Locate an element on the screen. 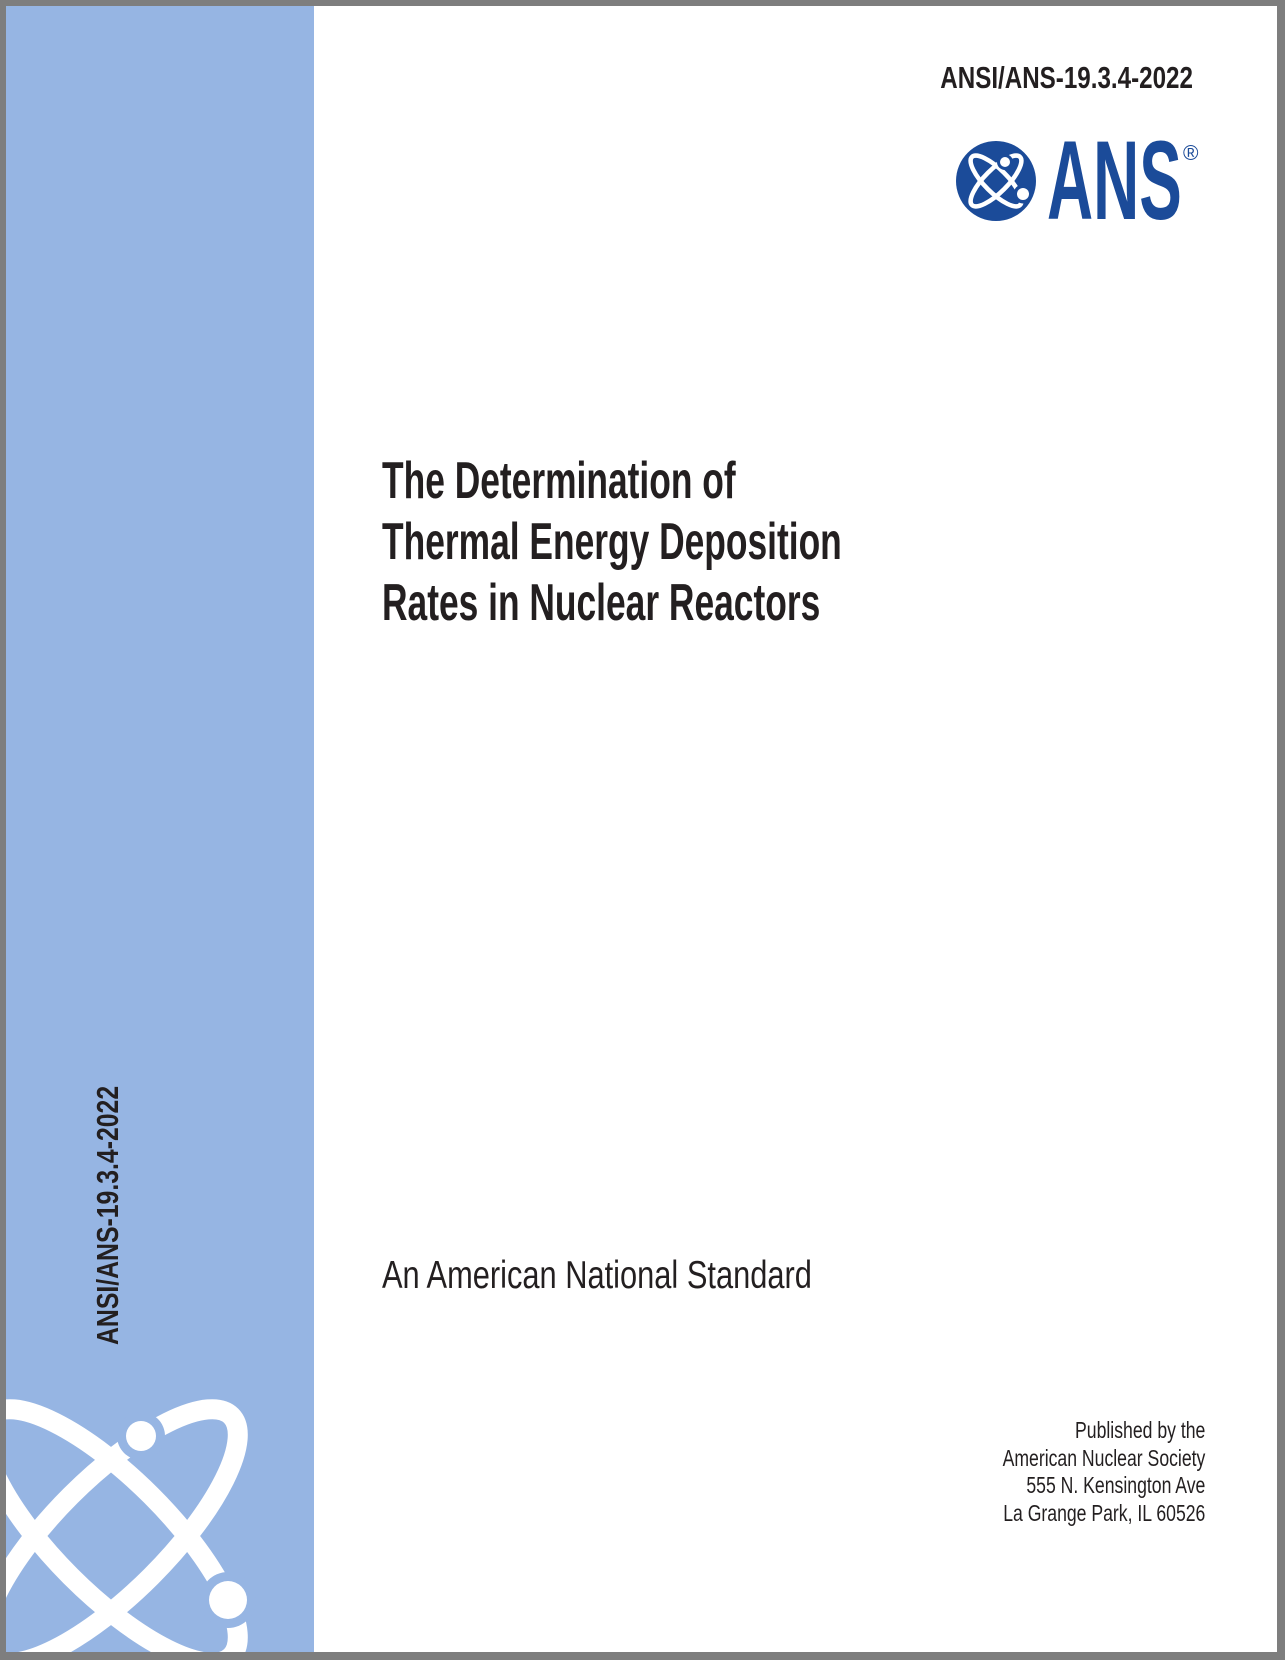  registered-trademark-icon: ® is located at coordinates (1191, 153).